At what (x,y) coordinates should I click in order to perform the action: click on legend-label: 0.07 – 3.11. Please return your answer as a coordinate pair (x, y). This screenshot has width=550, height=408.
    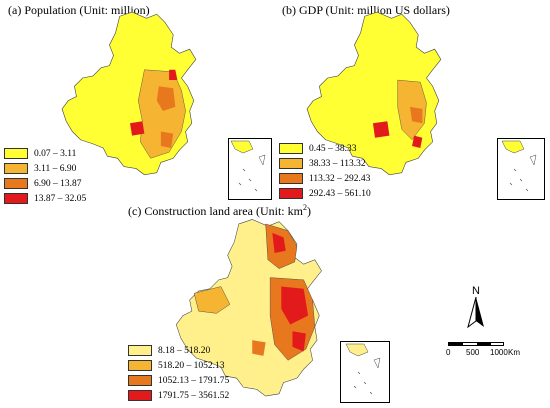
    Looking at the image, I should click on (55, 153).